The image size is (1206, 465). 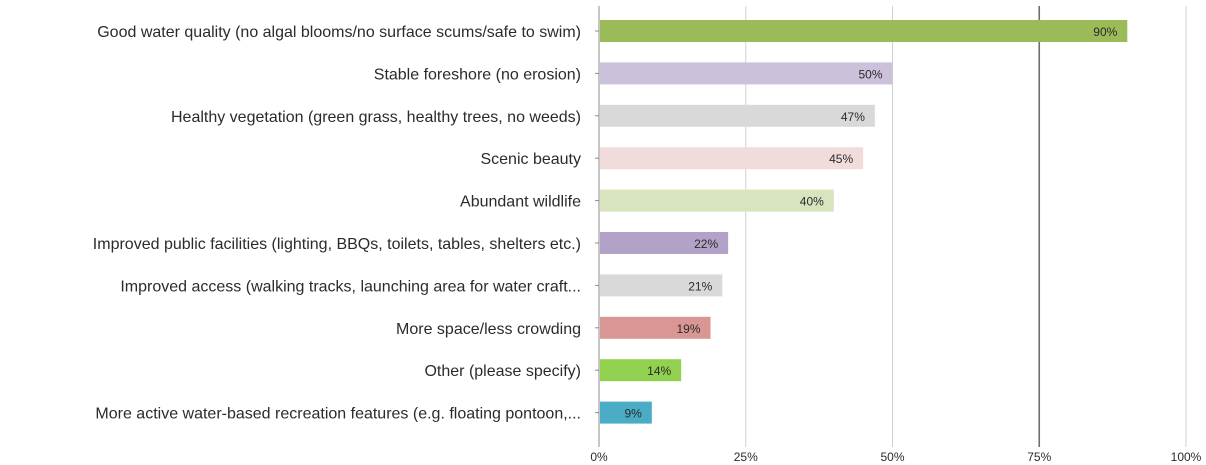 I want to click on category-label-4: Abundant wildlife, so click(x=520, y=202).